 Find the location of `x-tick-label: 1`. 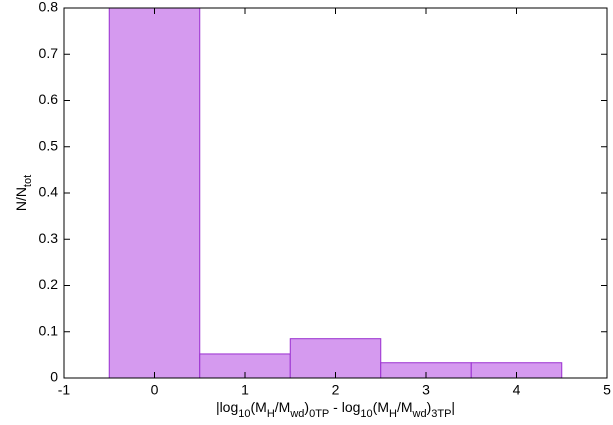

x-tick-label: 1 is located at coordinates (245, 390).